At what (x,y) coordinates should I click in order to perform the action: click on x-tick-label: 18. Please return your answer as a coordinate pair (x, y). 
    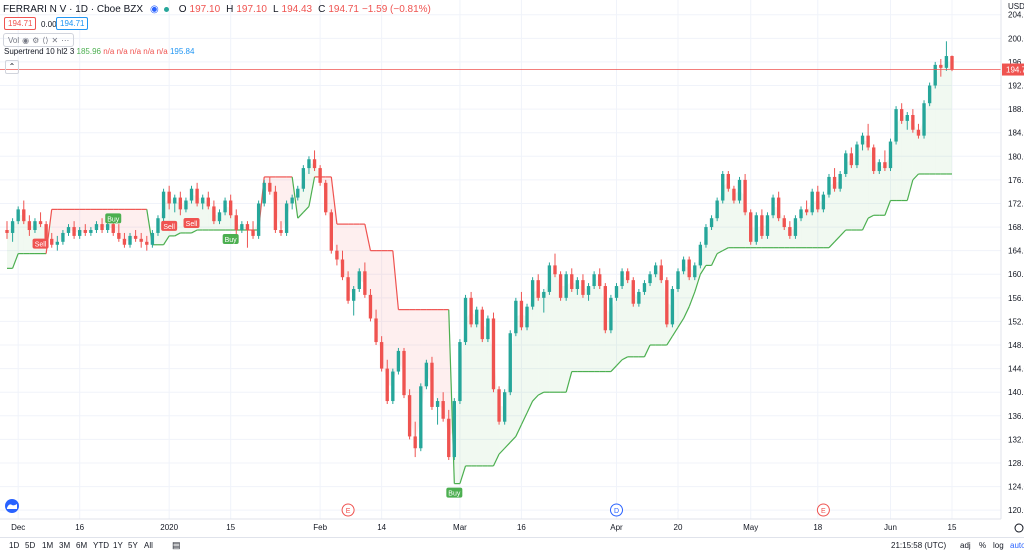
    Looking at the image, I should click on (817, 527).